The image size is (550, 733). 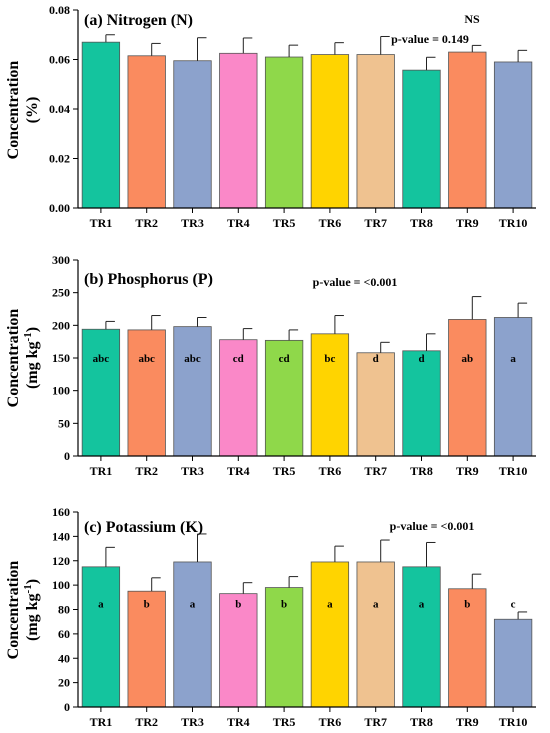 I want to click on y-tick-label: 300, so click(x=61, y=260).